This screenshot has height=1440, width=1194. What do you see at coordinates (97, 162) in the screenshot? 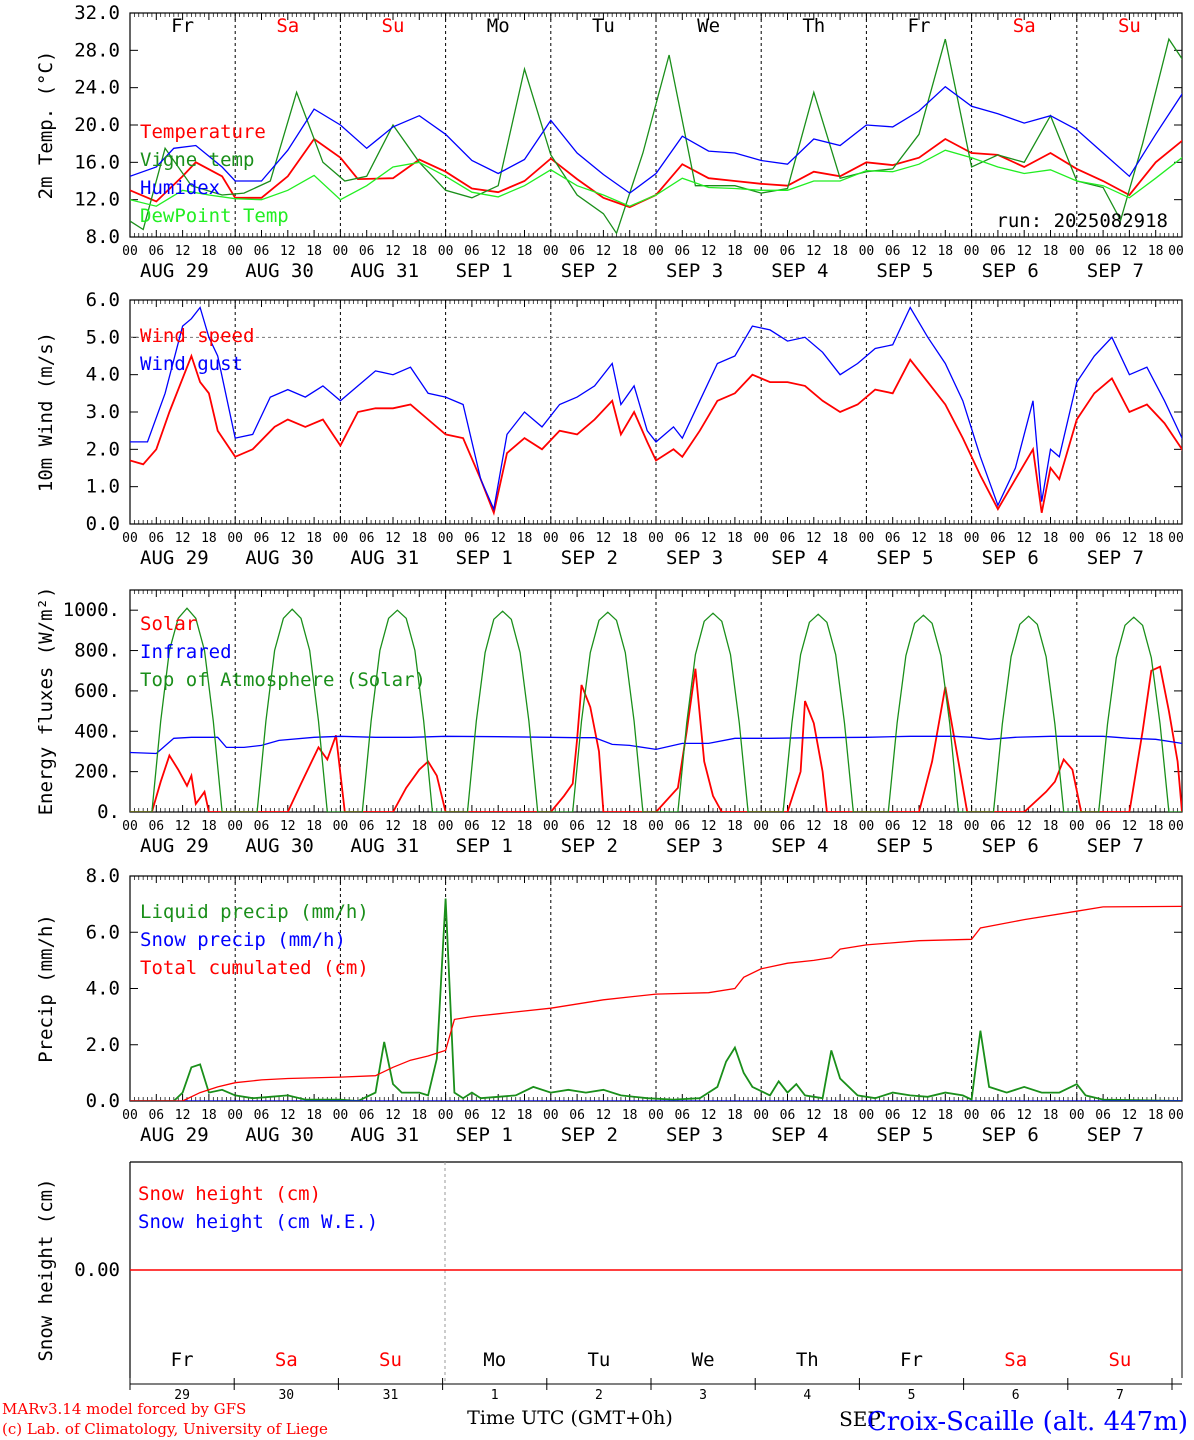
I see `y-tick-label: 16.0` at bounding box center [97, 162].